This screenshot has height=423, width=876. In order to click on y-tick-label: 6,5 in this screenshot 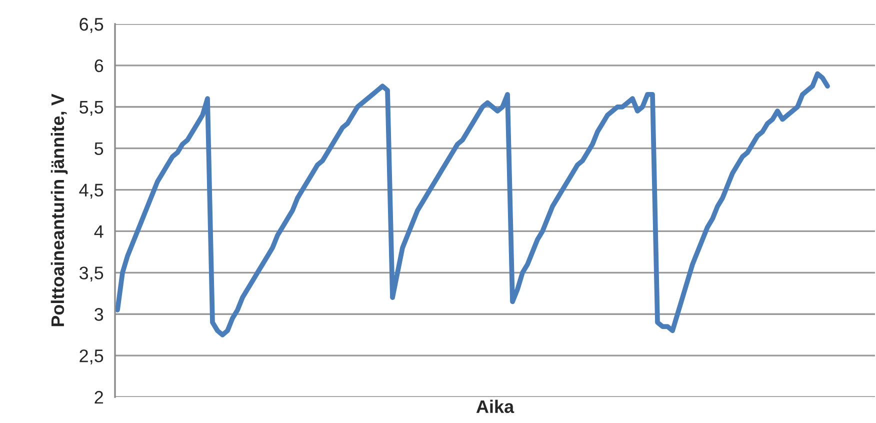, I will do `click(92, 25)`.